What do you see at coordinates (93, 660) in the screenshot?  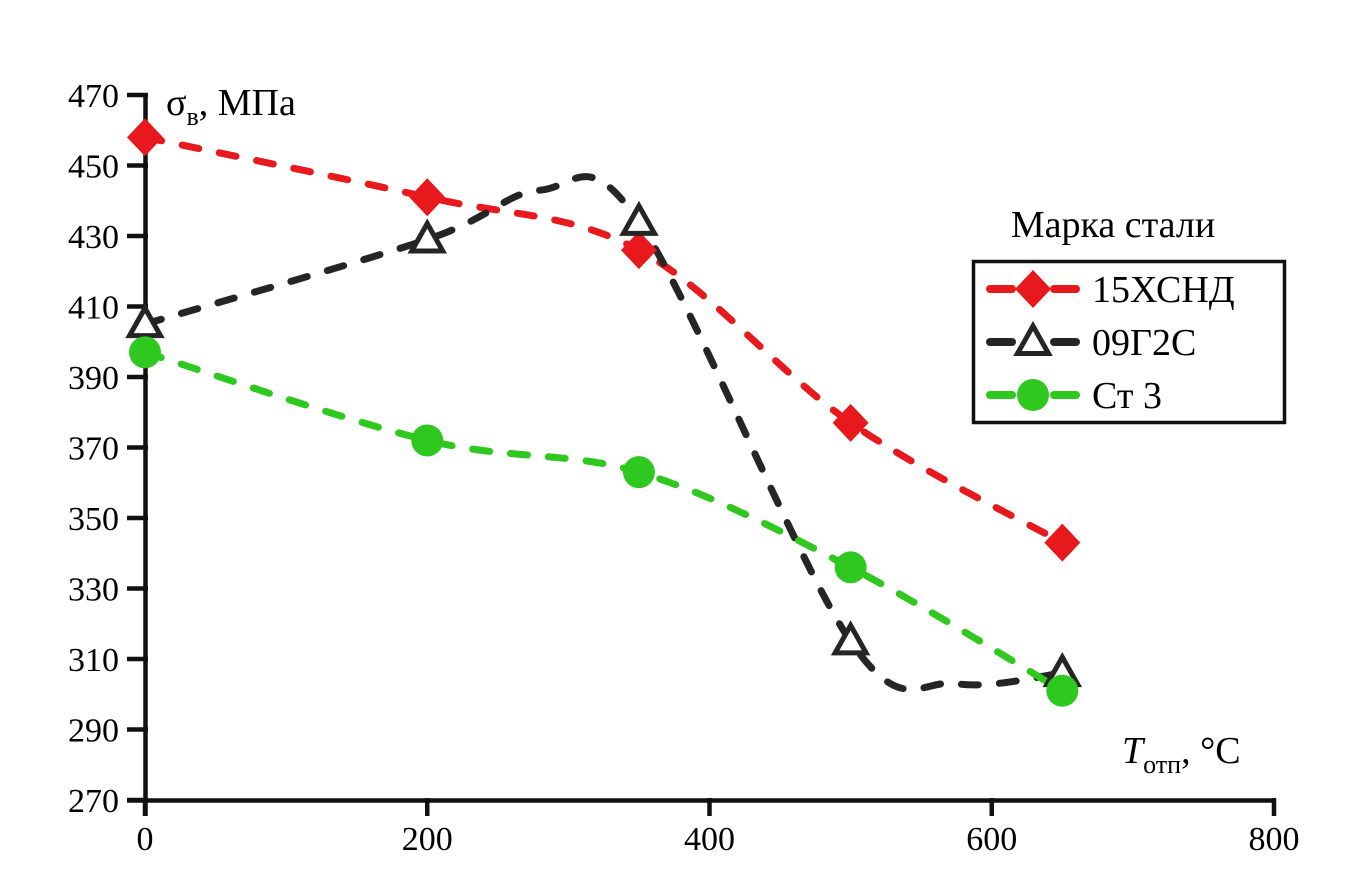 I see `y-tick-label: 310` at bounding box center [93, 660].